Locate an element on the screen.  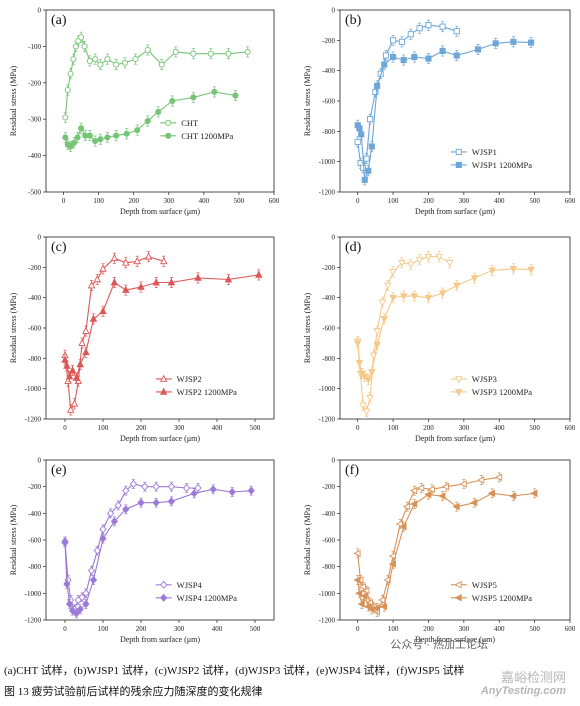
legend-label: WJSP4 is located at coordinates (190, 585).